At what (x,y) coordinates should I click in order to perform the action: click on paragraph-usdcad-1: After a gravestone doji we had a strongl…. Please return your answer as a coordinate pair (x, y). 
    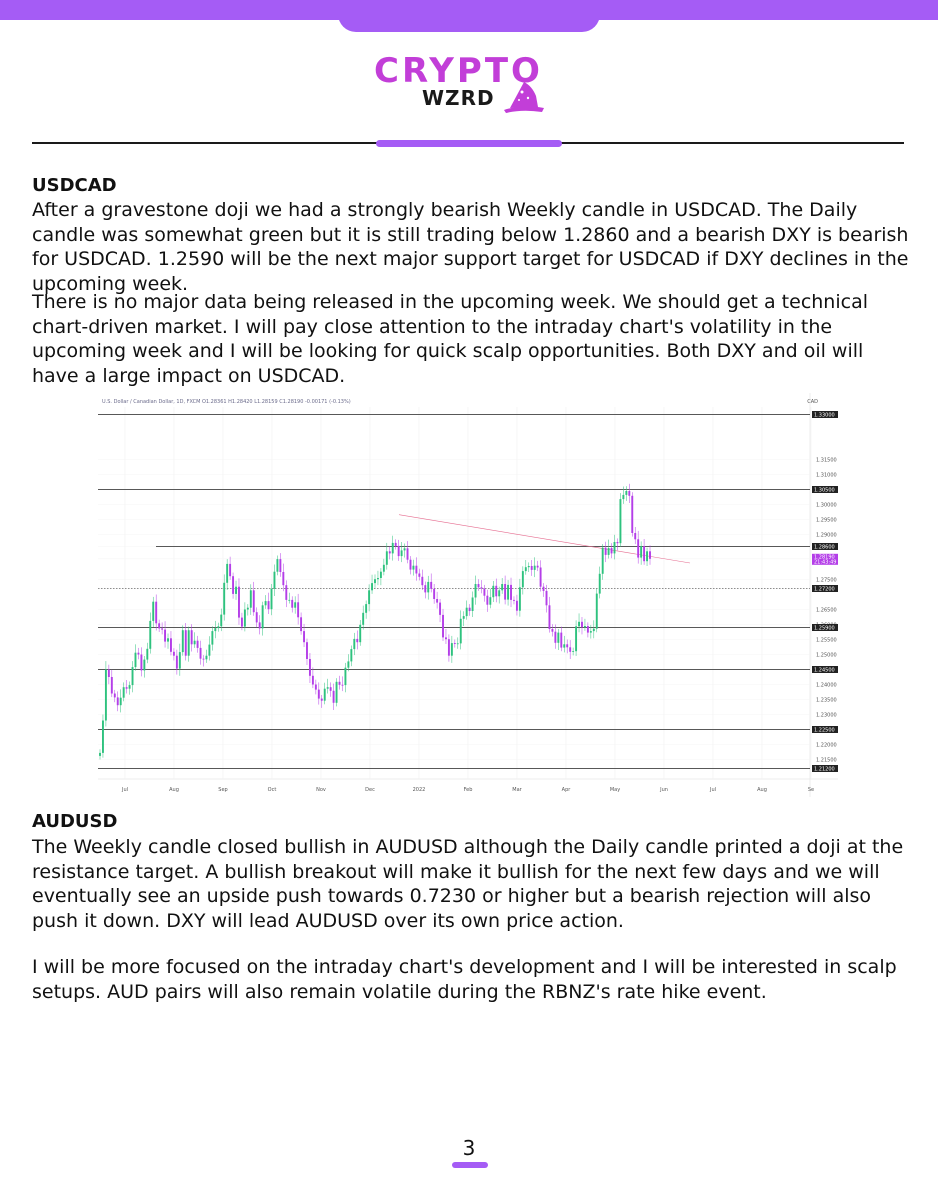
    Looking at the image, I should click on (470, 247).